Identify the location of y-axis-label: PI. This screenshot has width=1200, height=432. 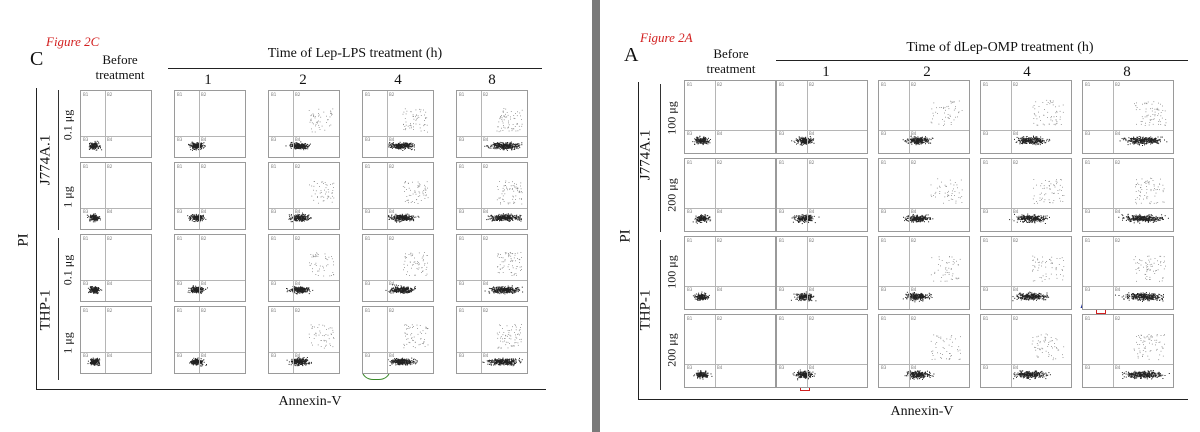
(23, 240).